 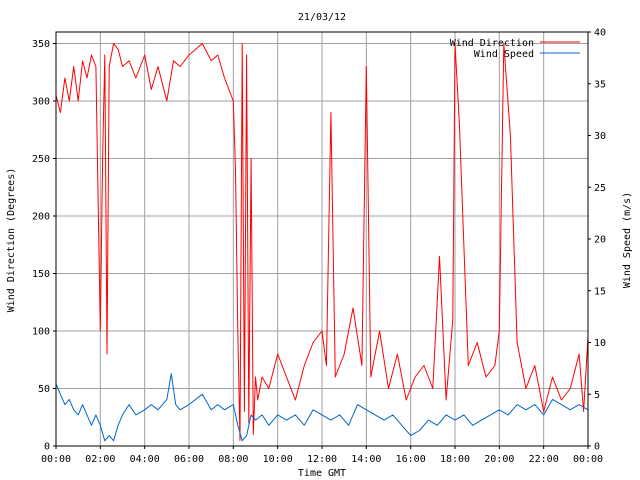 What do you see at coordinates (41, 217) in the screenshot?
I see `y-left-tick-label: 200` at bounding box center [41, 217].